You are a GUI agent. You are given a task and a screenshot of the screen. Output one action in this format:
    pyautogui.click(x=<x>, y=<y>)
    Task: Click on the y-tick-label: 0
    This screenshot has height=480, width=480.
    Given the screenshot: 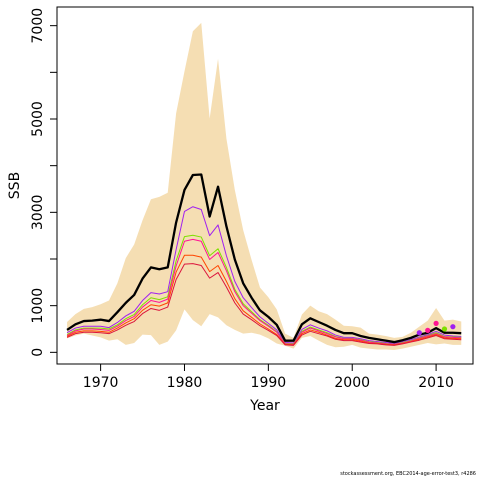 What is the action you would take?
    pyautogui.click(x=38, y=352)
    